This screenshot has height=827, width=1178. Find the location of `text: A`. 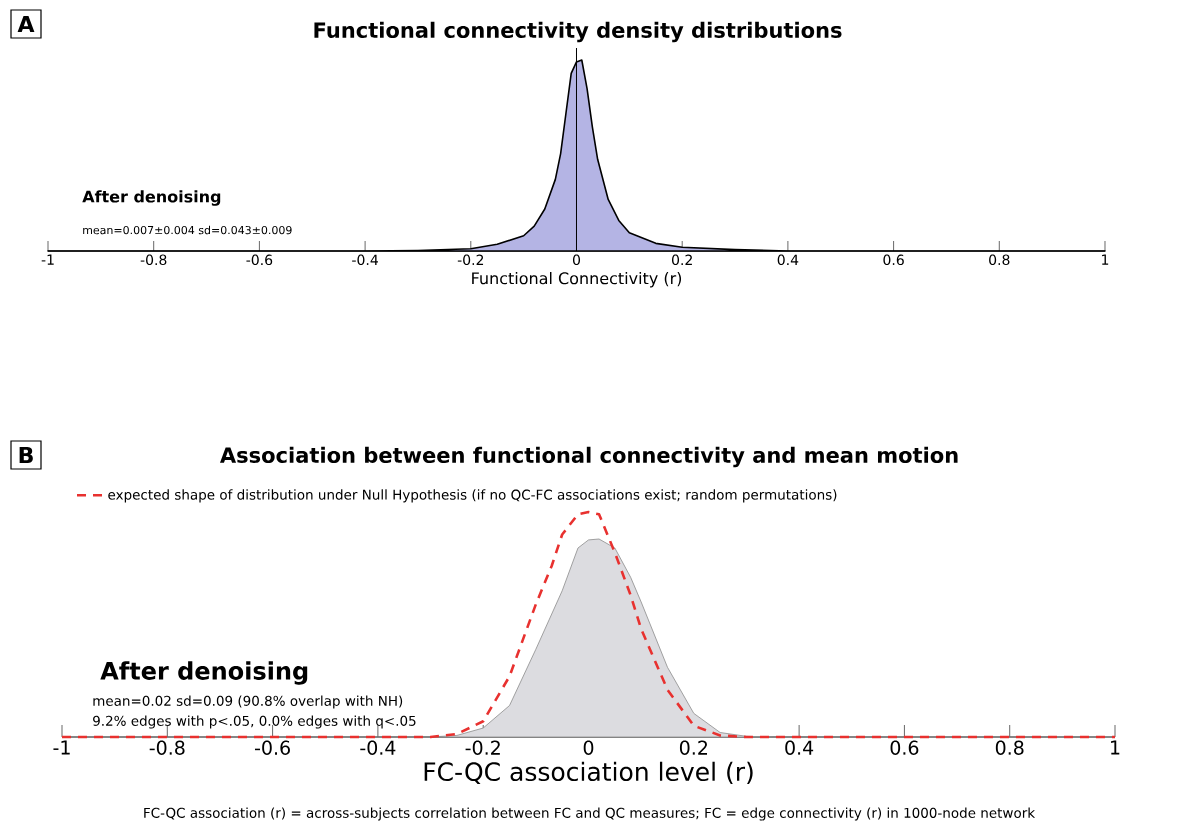

text: A is located at coordinates (26, 24).